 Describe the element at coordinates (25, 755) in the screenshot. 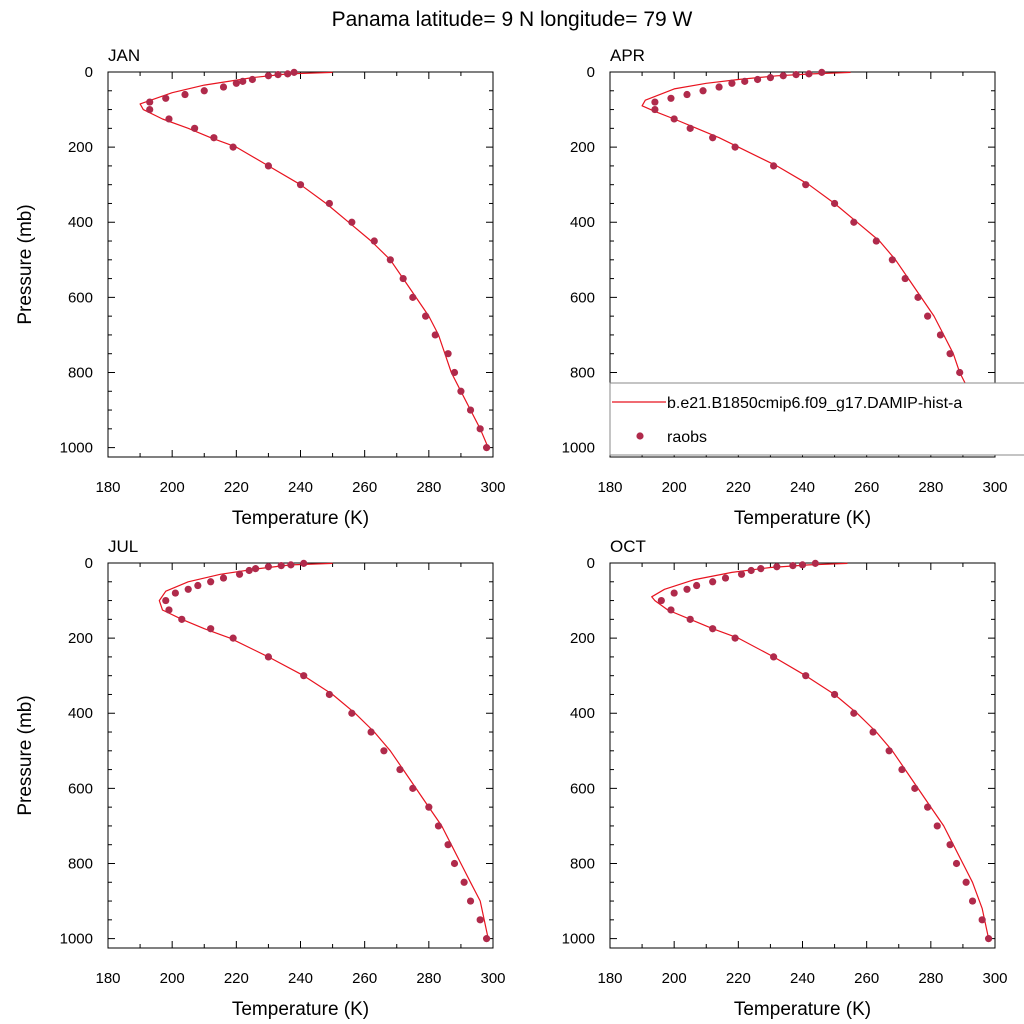

I see `panel-jul-y-axis-label: Pressure (mb)` at that location.